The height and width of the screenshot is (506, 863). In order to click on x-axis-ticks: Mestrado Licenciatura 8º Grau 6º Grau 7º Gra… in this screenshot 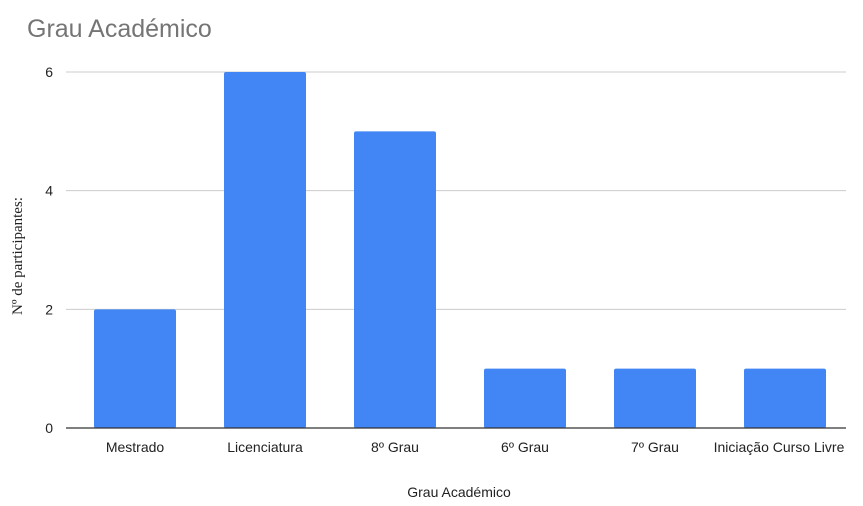, I will do `click(475, 447)`.